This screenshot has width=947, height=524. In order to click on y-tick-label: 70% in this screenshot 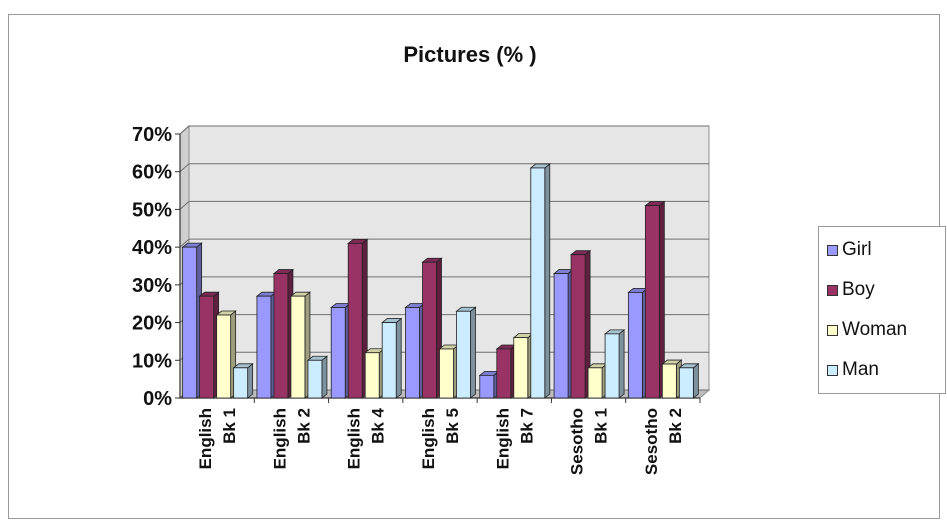, I will do `click(152, 135)`.